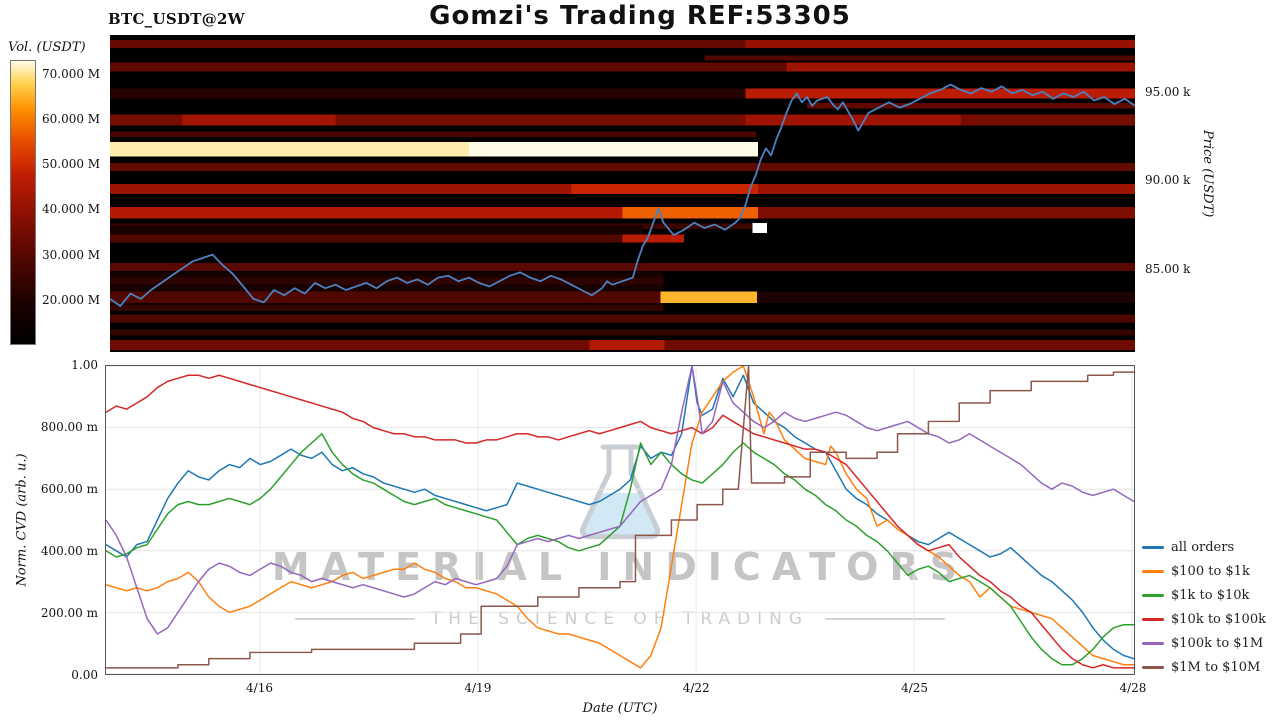  Describe the element at coordinates (1207, 174) in the screenshot. I see `price-axis-label: Price (USDT)` at that location.